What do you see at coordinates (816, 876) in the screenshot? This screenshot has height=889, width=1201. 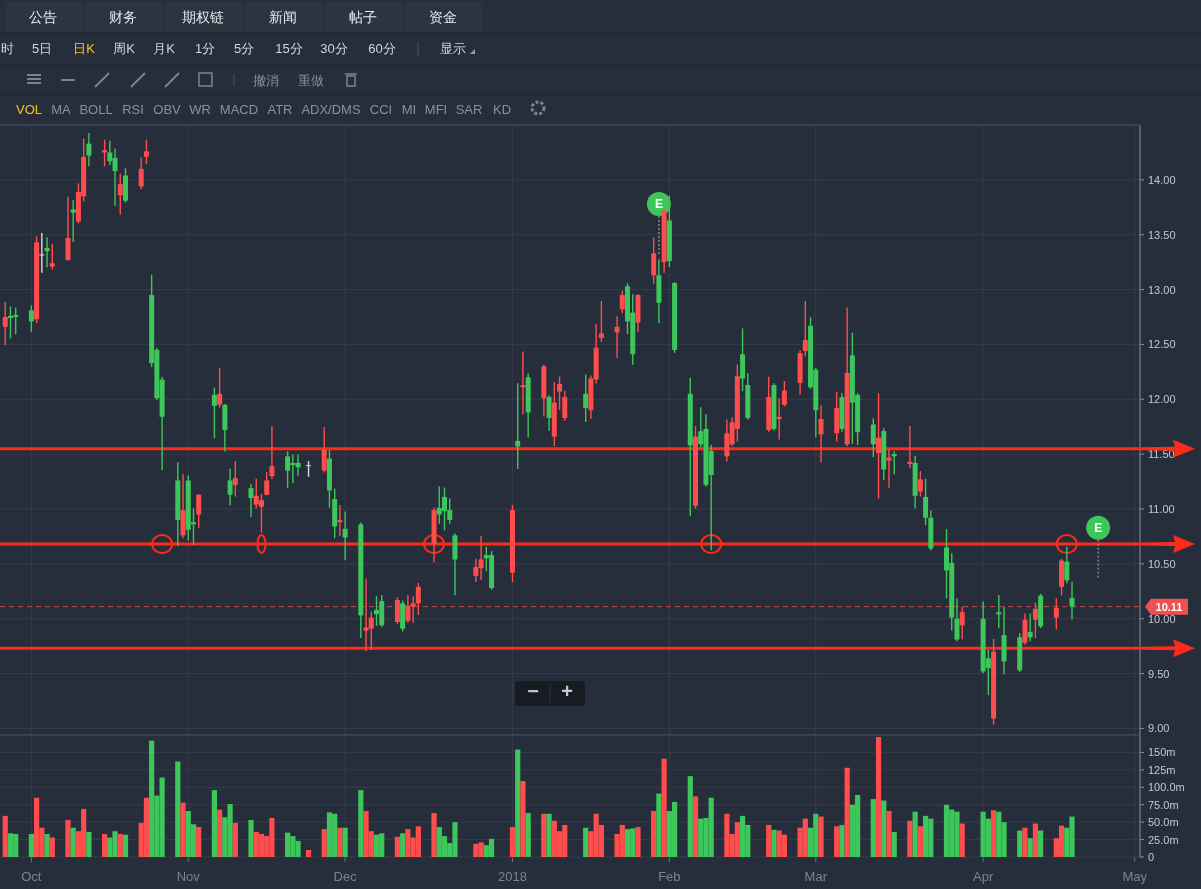 I see `x-tick-label: Mar` at bounding box center [816, 876].